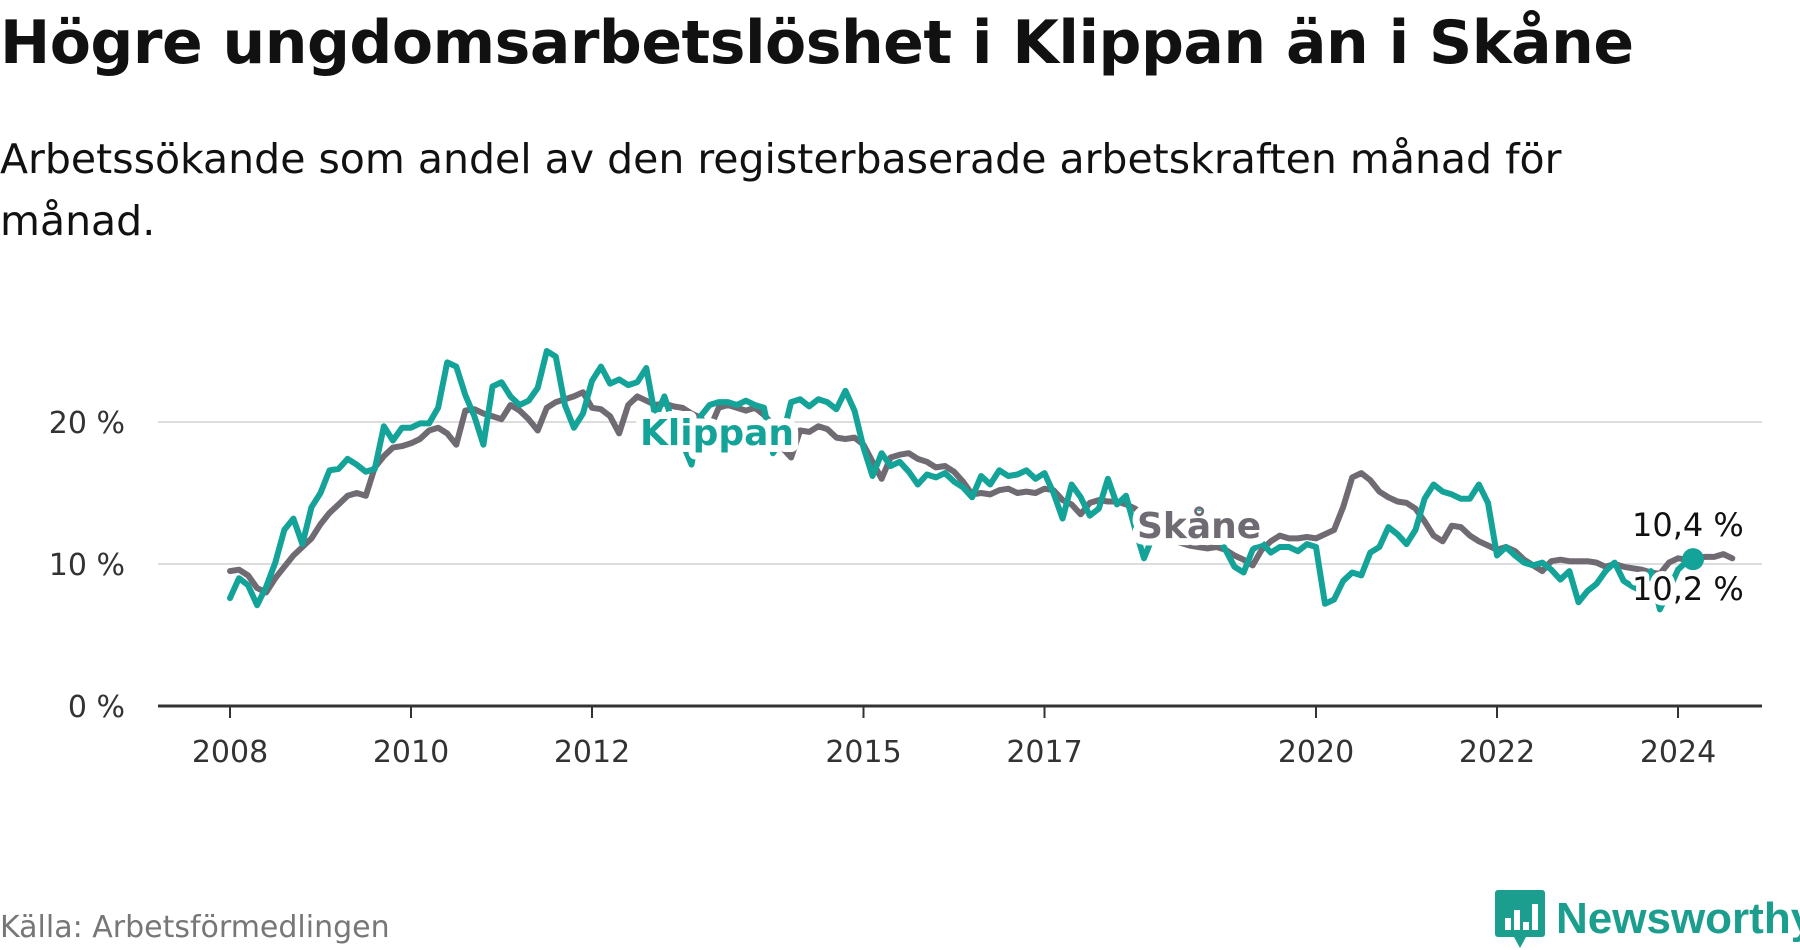 The width and height of the screenshot is (1800, 950). I want to click on x-tick-label: 2010, so click(411, 752).